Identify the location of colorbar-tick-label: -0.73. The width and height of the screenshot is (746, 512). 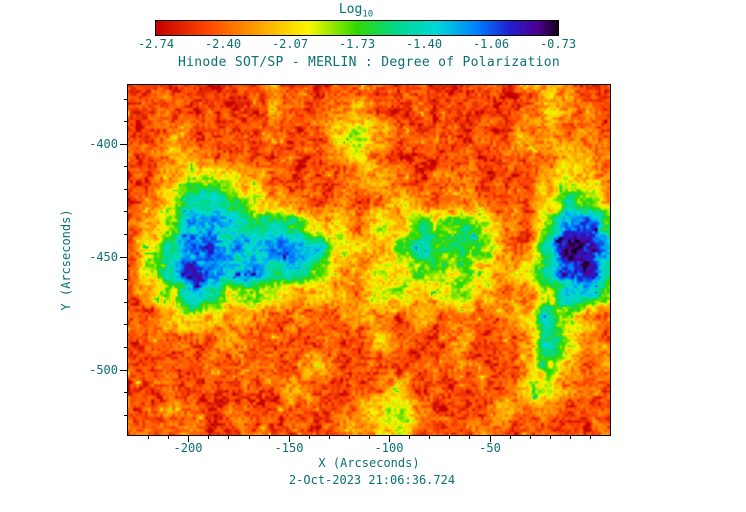
(558, 44).